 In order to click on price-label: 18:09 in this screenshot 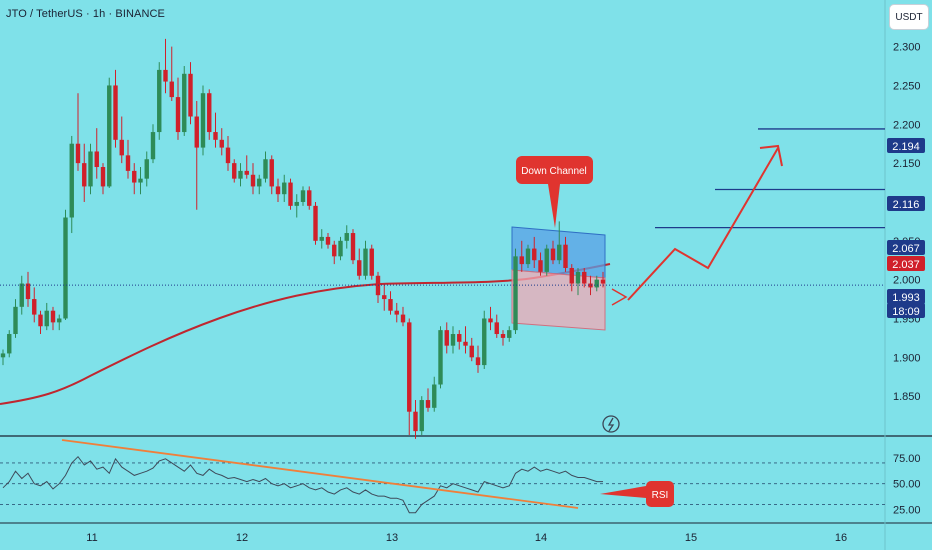, I will do `click(906, 312)`.